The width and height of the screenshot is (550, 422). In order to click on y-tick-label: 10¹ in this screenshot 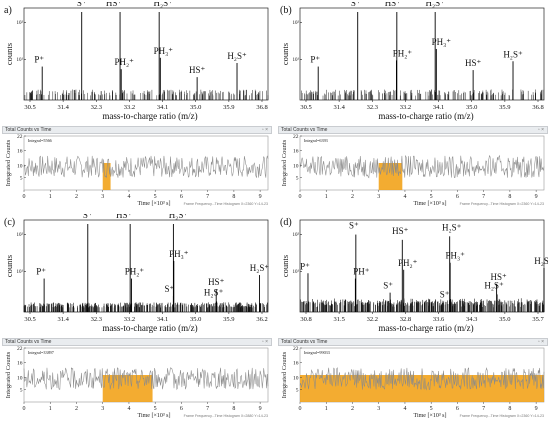, I will do `click(20, 272)`.